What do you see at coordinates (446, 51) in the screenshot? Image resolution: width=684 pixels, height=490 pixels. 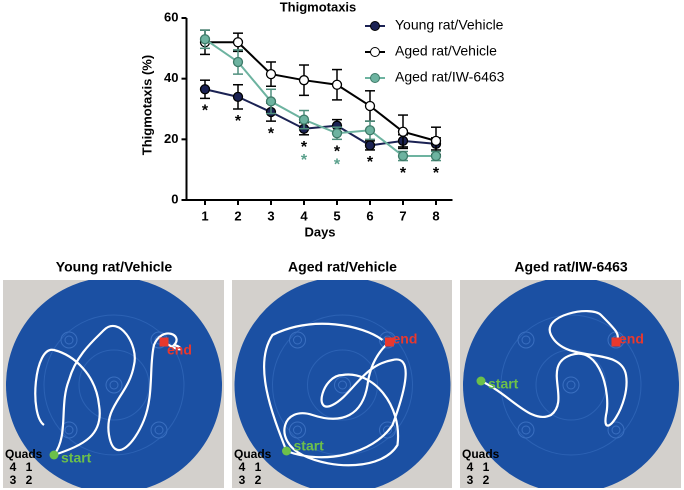 I see `legend-label: Aged rat/Vehicle` at bounding box center [446, 51].